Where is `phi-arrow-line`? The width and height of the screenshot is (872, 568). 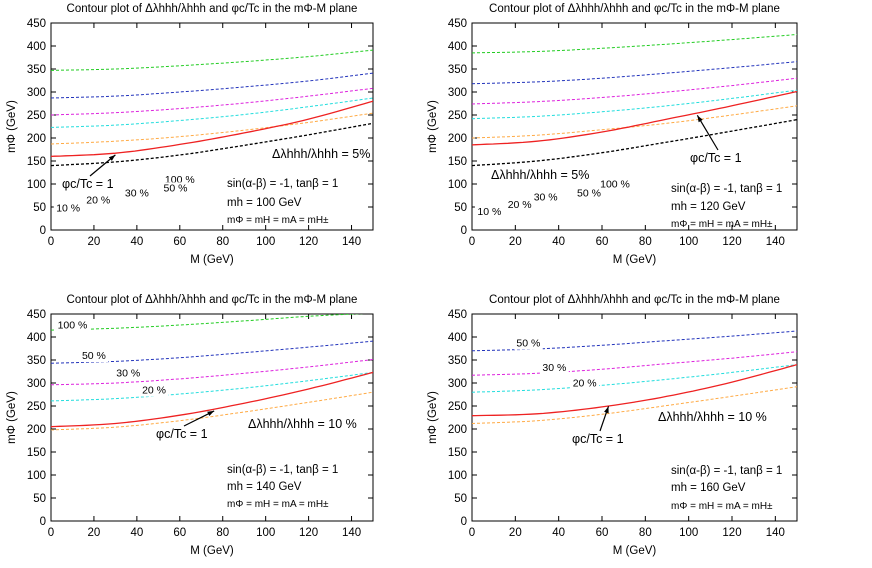
phi-arrow-line is located at coordinates (707, 133).